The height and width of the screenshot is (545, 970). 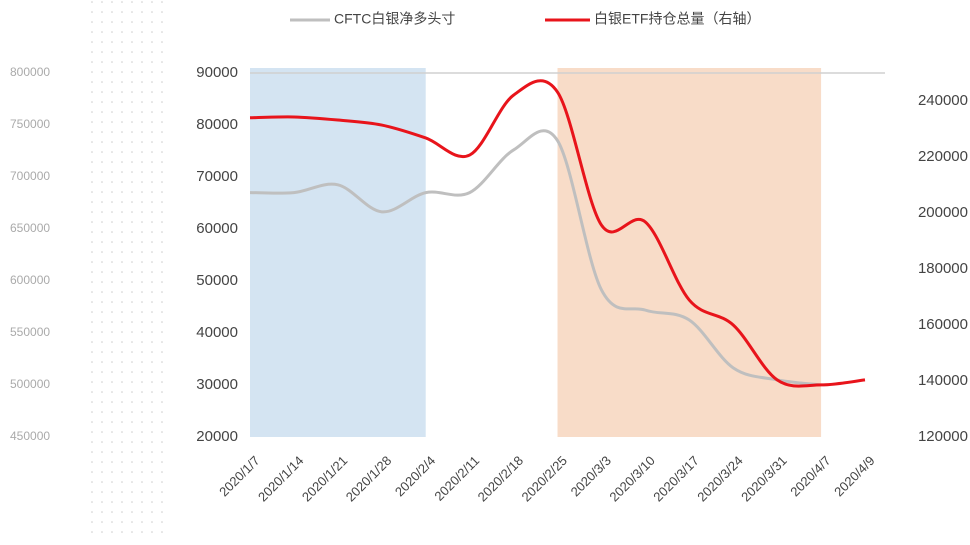 I want to click on y2-tick-label: 140000, so click(x=943, y=380).